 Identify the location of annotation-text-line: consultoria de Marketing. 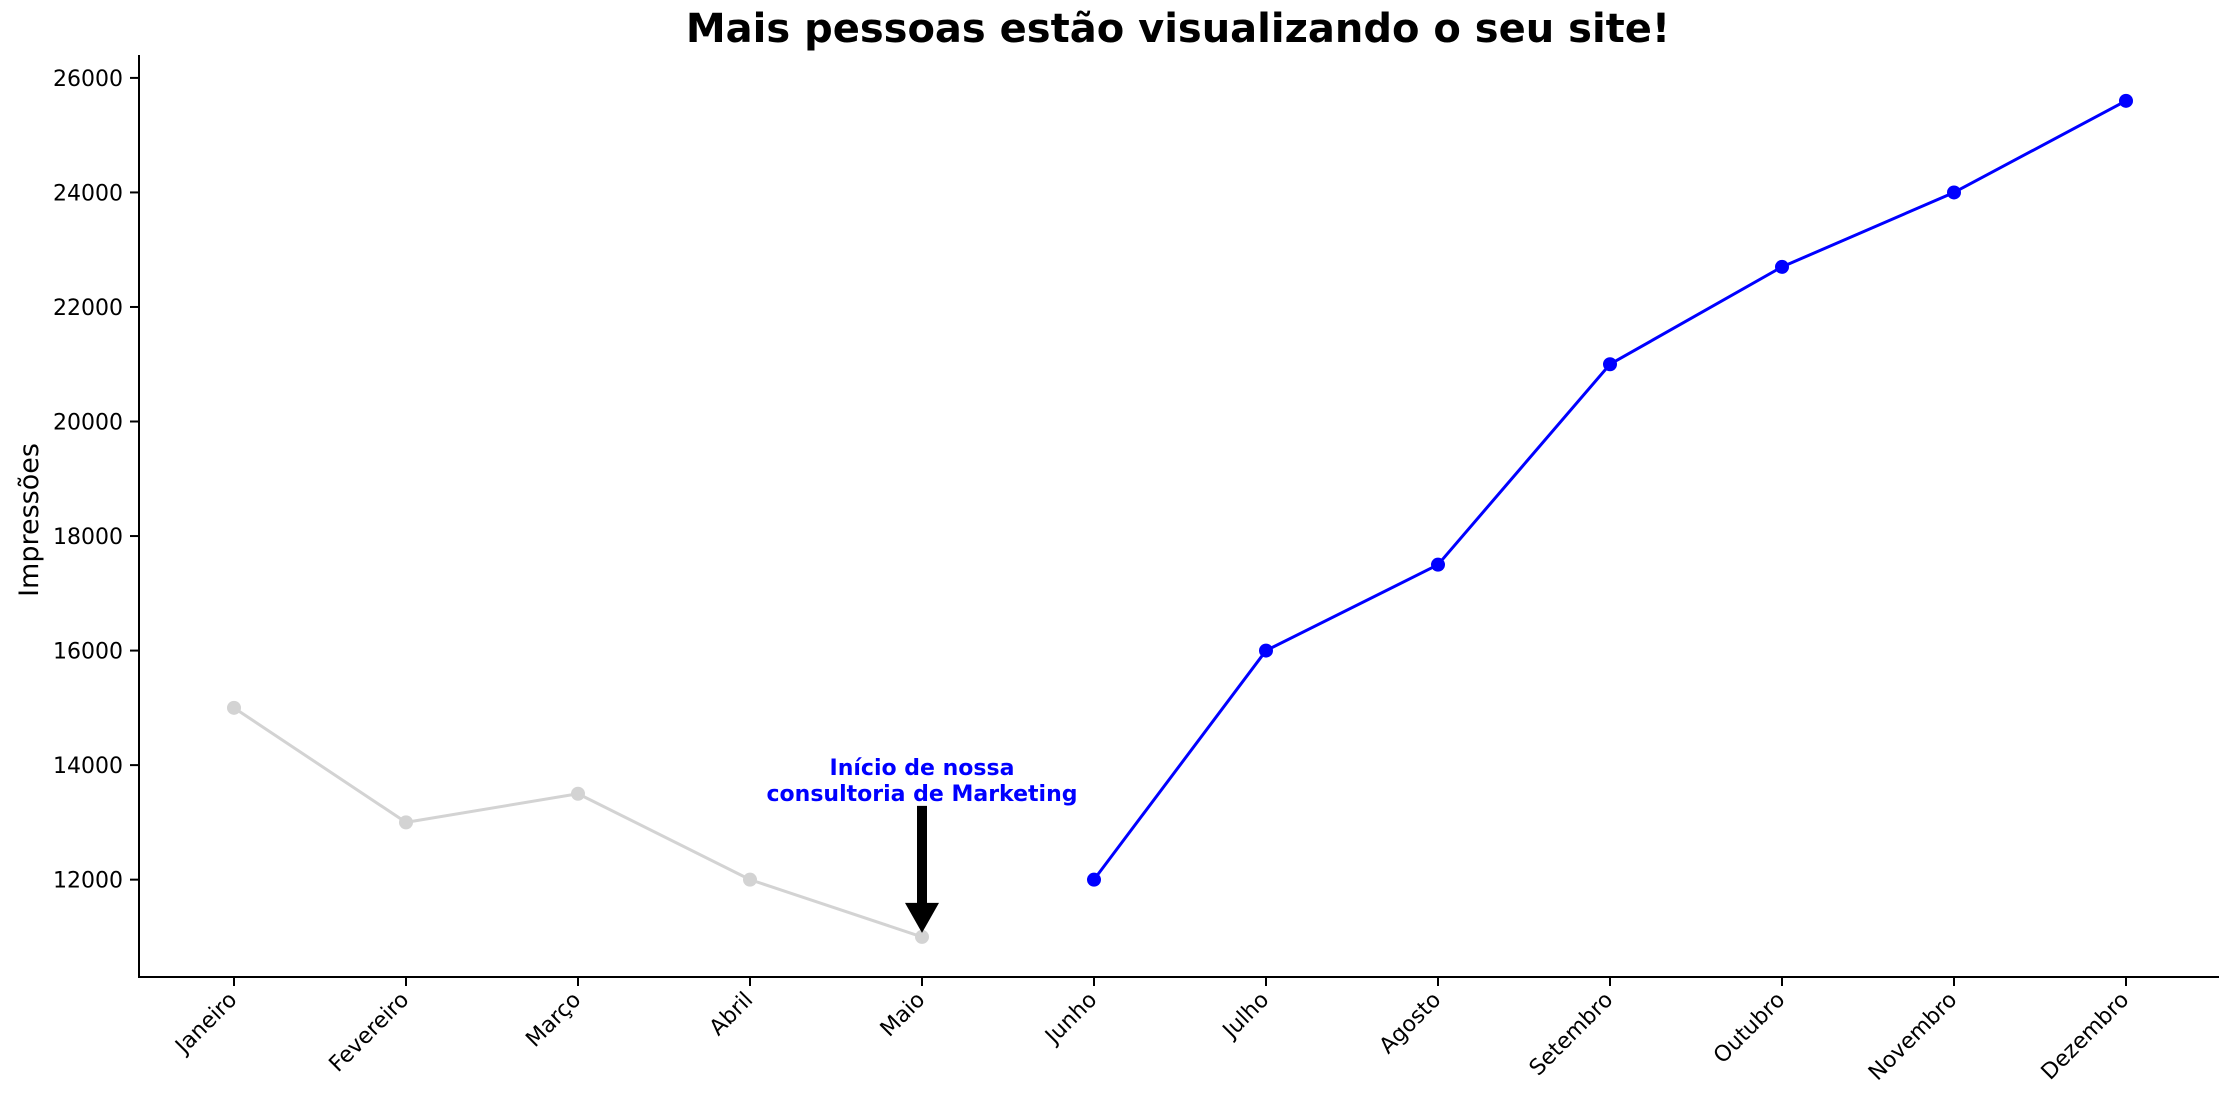
(922, 794).